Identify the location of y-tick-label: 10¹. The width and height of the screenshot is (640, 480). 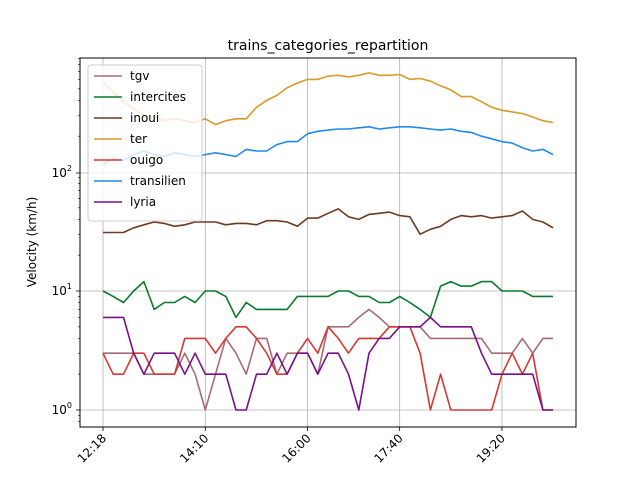
(62, 290).